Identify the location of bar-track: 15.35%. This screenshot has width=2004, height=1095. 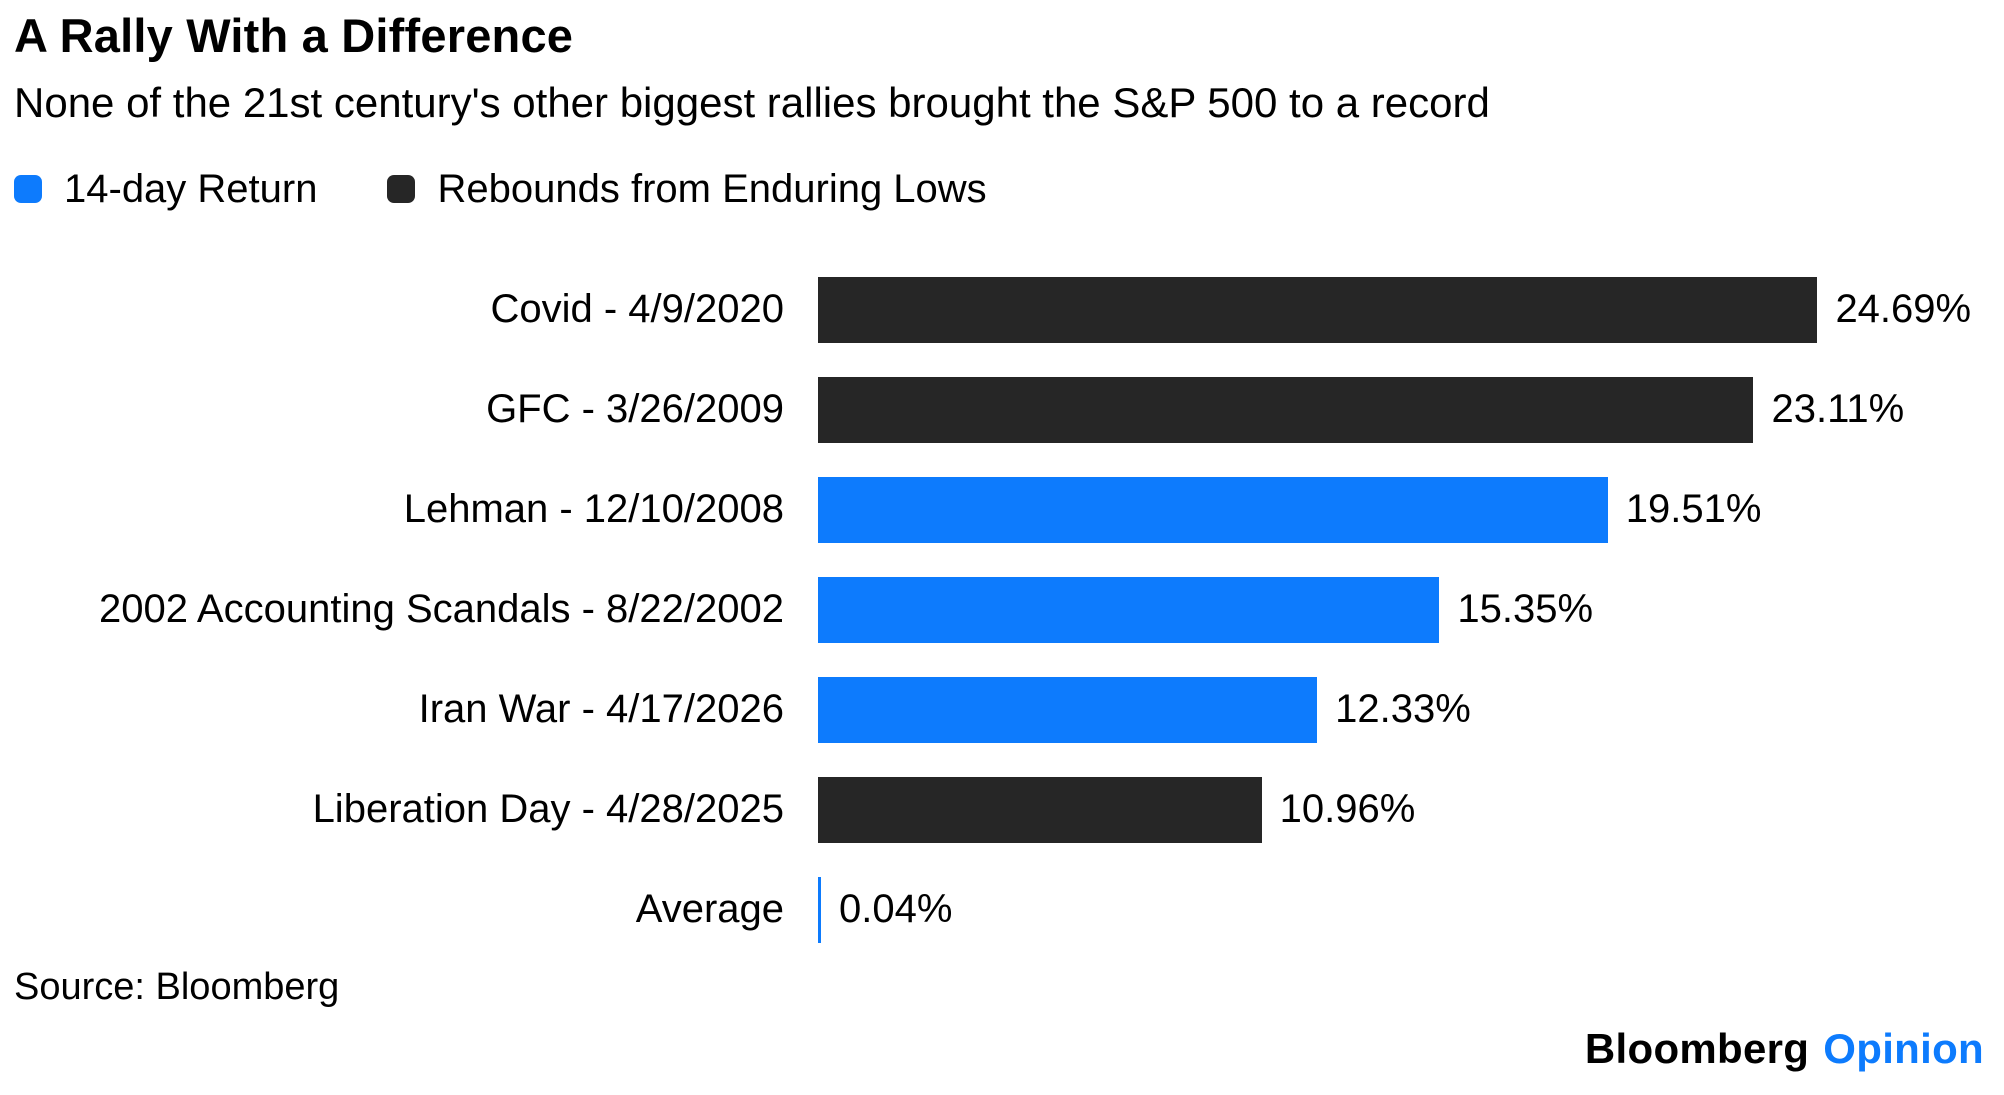
(1401, 609).